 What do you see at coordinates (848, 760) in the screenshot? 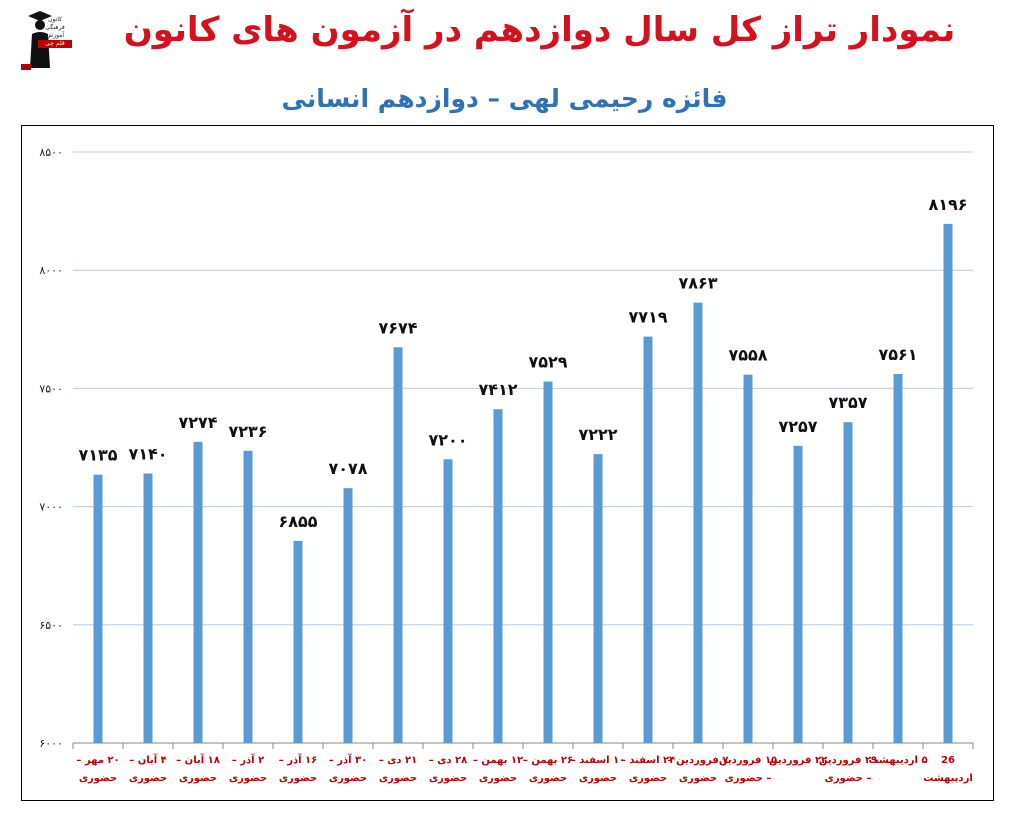
I see `x-tick-label: ۲۹ فروردین` at bounding box center [848, 760].